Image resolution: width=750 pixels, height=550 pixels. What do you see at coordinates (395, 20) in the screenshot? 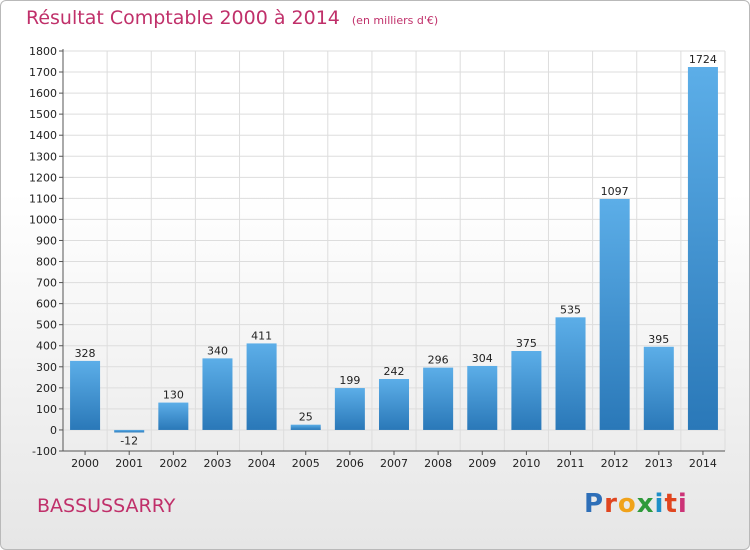
I see `chart-subtitle: (en milliers d'€)` at bounding box center [395, 20].